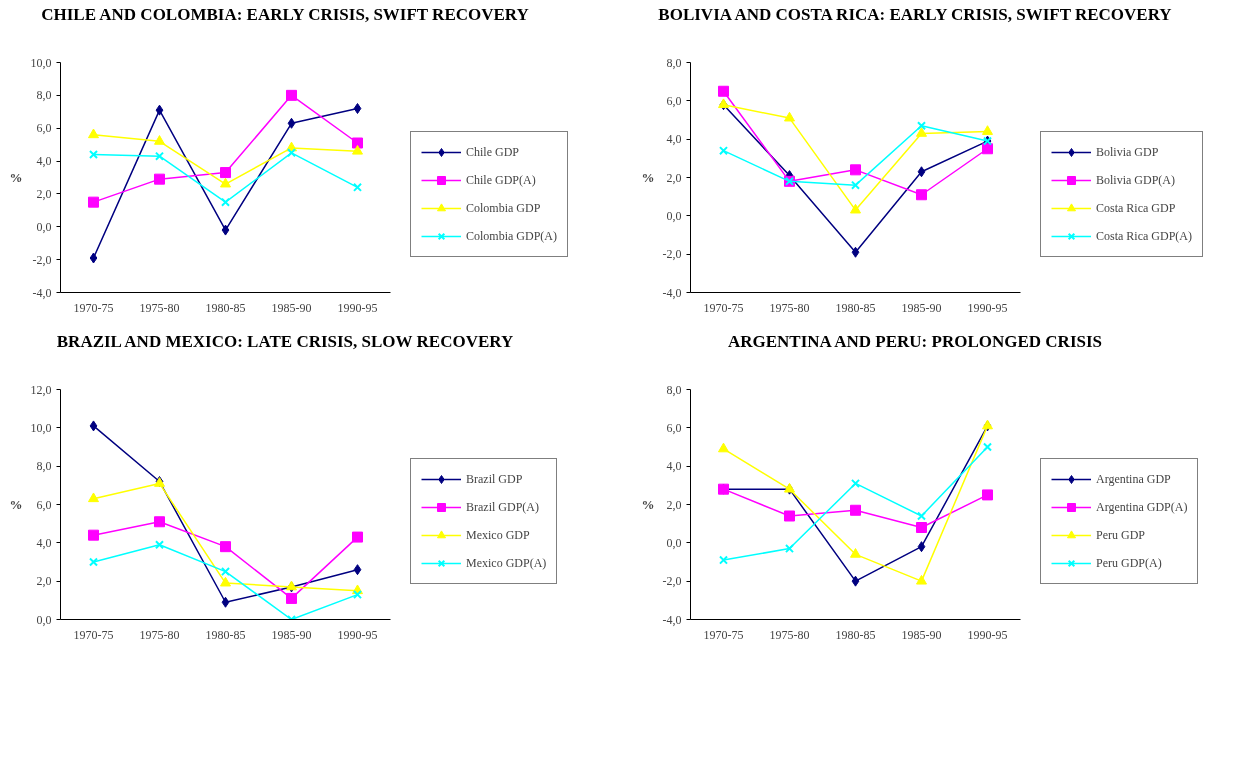  I want to click on legend-label: Argentina GDP, so click(1133, 479).